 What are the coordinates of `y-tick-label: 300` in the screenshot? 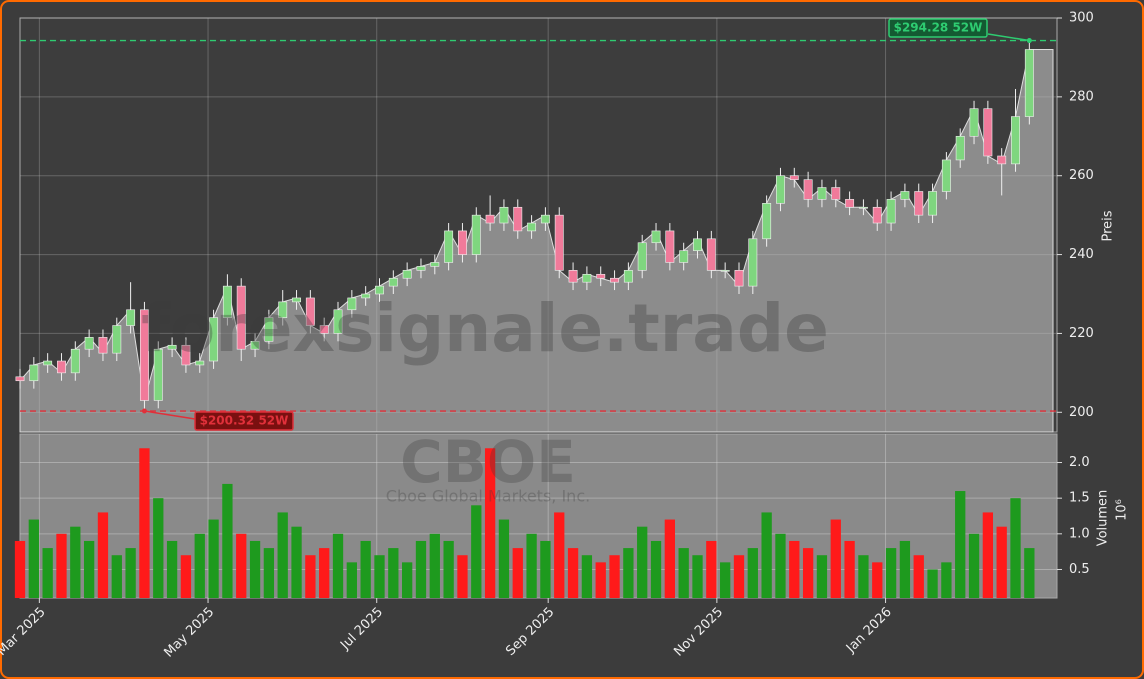 It's located at (1081, 18).